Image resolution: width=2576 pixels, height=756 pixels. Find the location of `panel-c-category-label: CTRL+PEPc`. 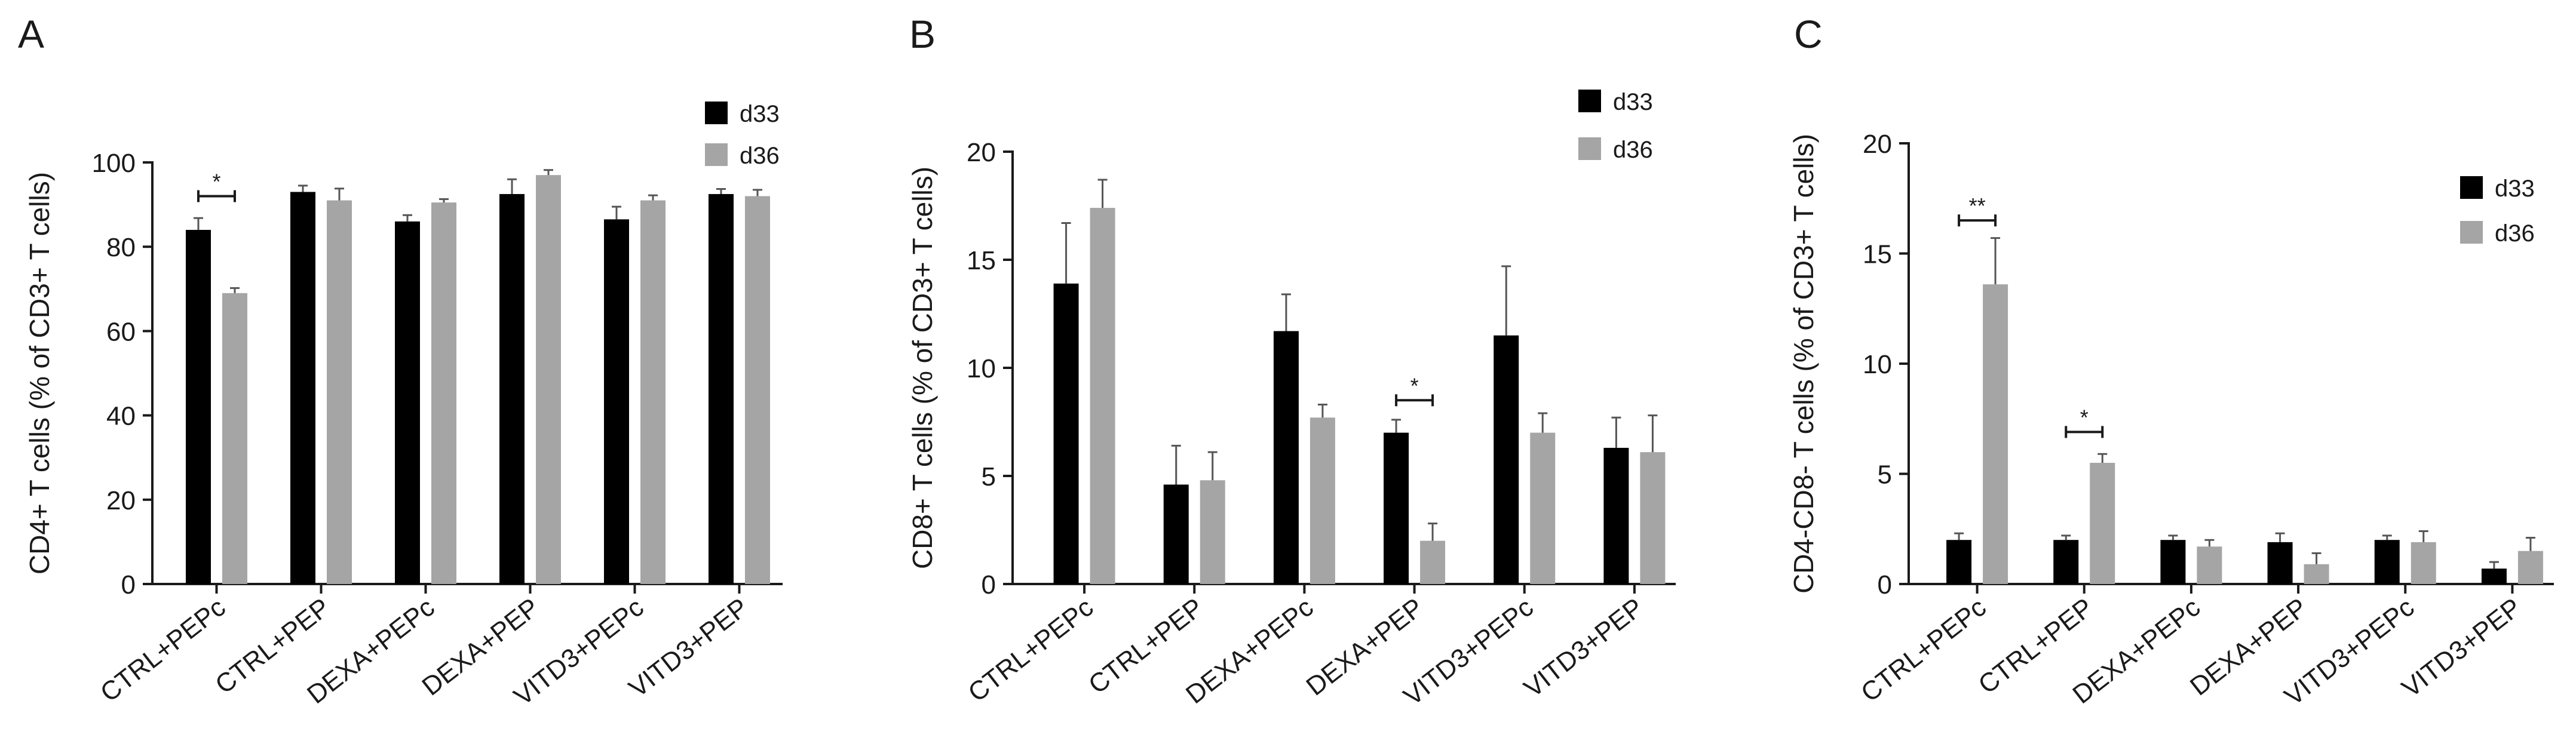

panel-c-category-label: CTRL+PEPc is located at coordinates (1924, 650).